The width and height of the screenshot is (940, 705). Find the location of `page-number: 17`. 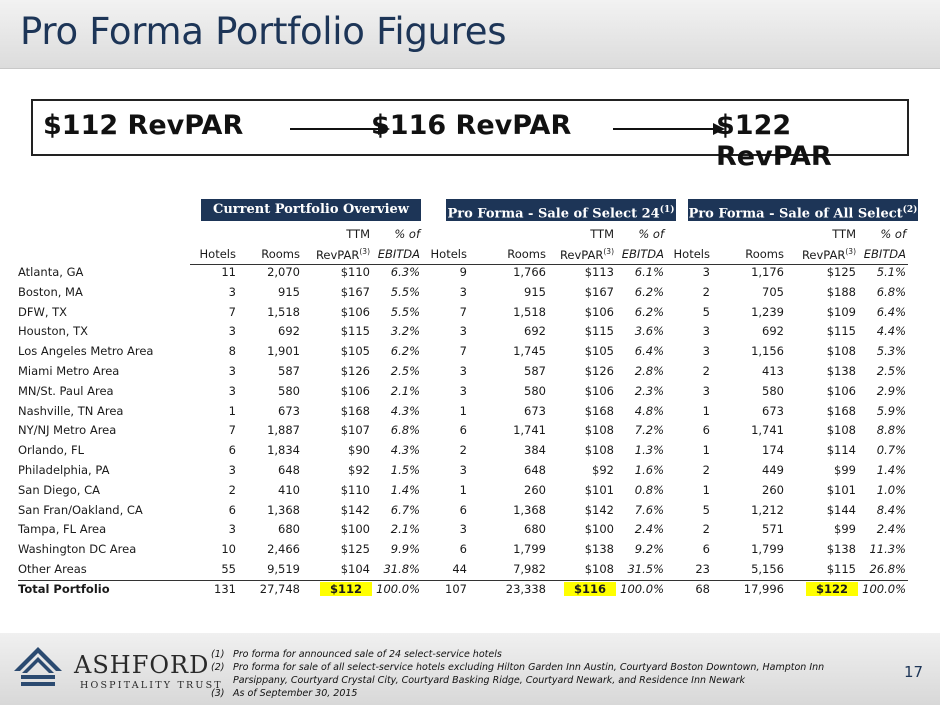

page-number: 17 is located at coordinates (914, 672).